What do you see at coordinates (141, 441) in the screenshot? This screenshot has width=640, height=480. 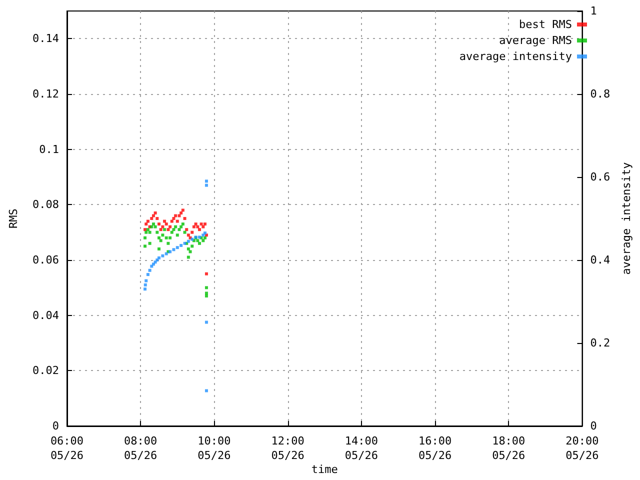 I see `x-tick-label: 08:00` at bounding box center [141, 441].